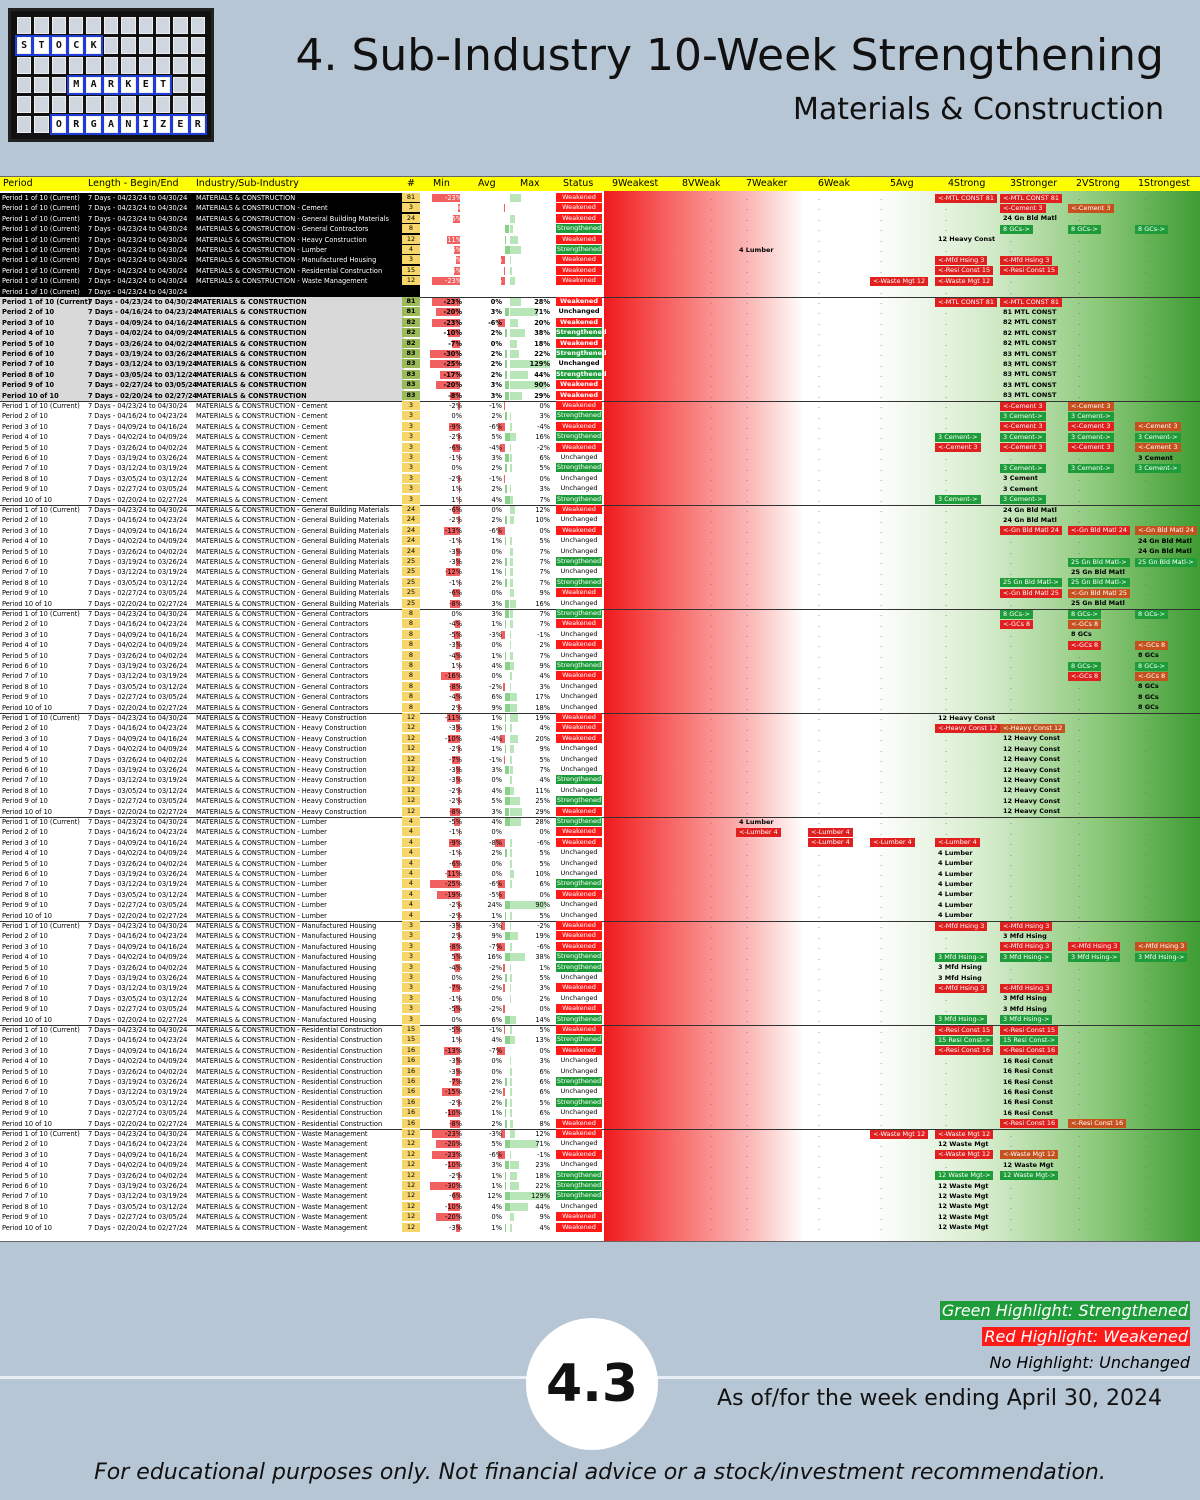  What do you see at coordinates (456, 957) in the screenshot?
I see `row-min: 5%` at bounding box center [456, 957].